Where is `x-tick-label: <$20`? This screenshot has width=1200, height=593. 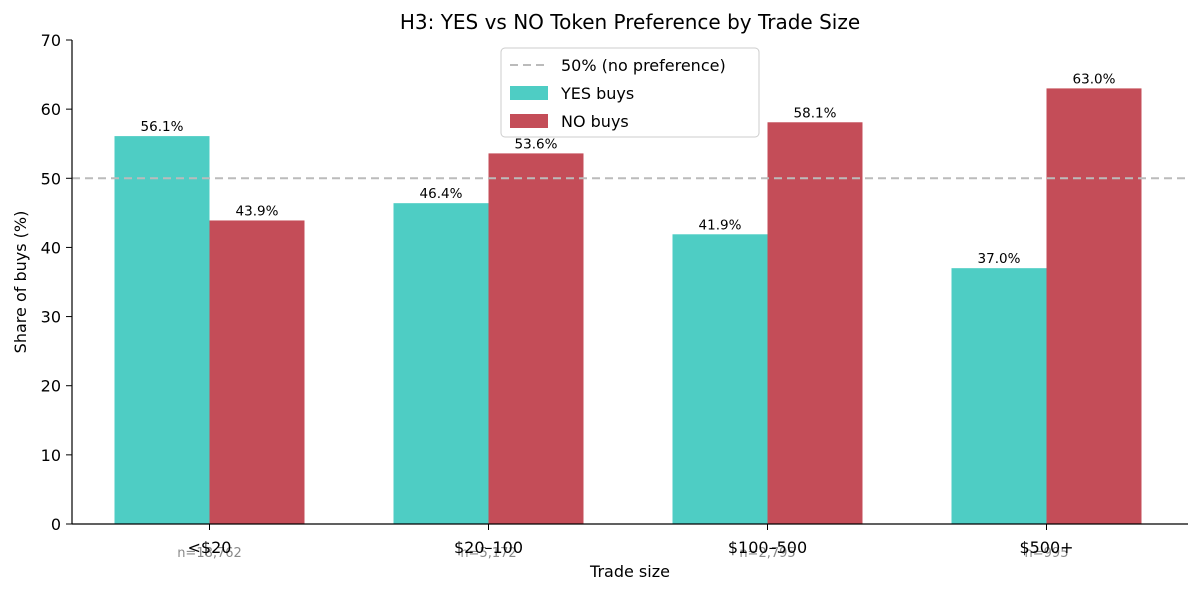
x-tick-label: <$20 is located at coordinates (210, 547).